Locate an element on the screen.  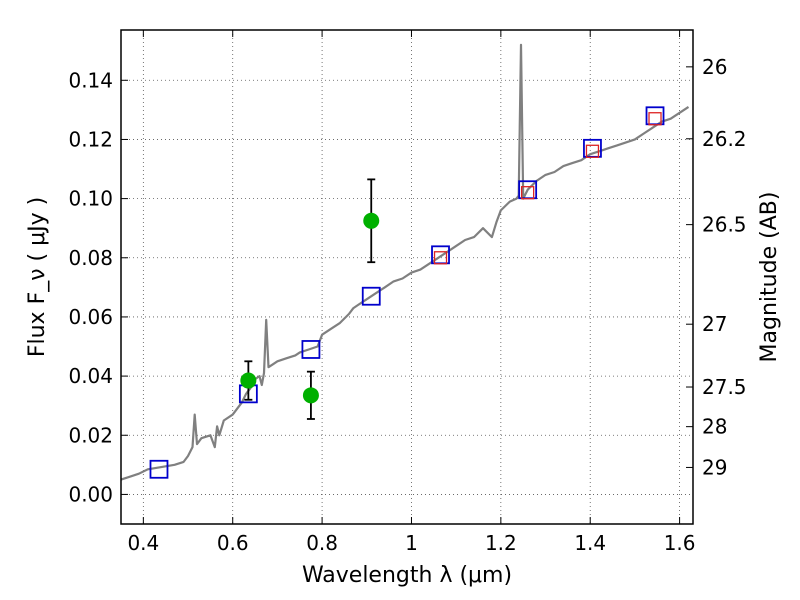
y-tick-label: 0.04 is located at coordinates (90, 376).